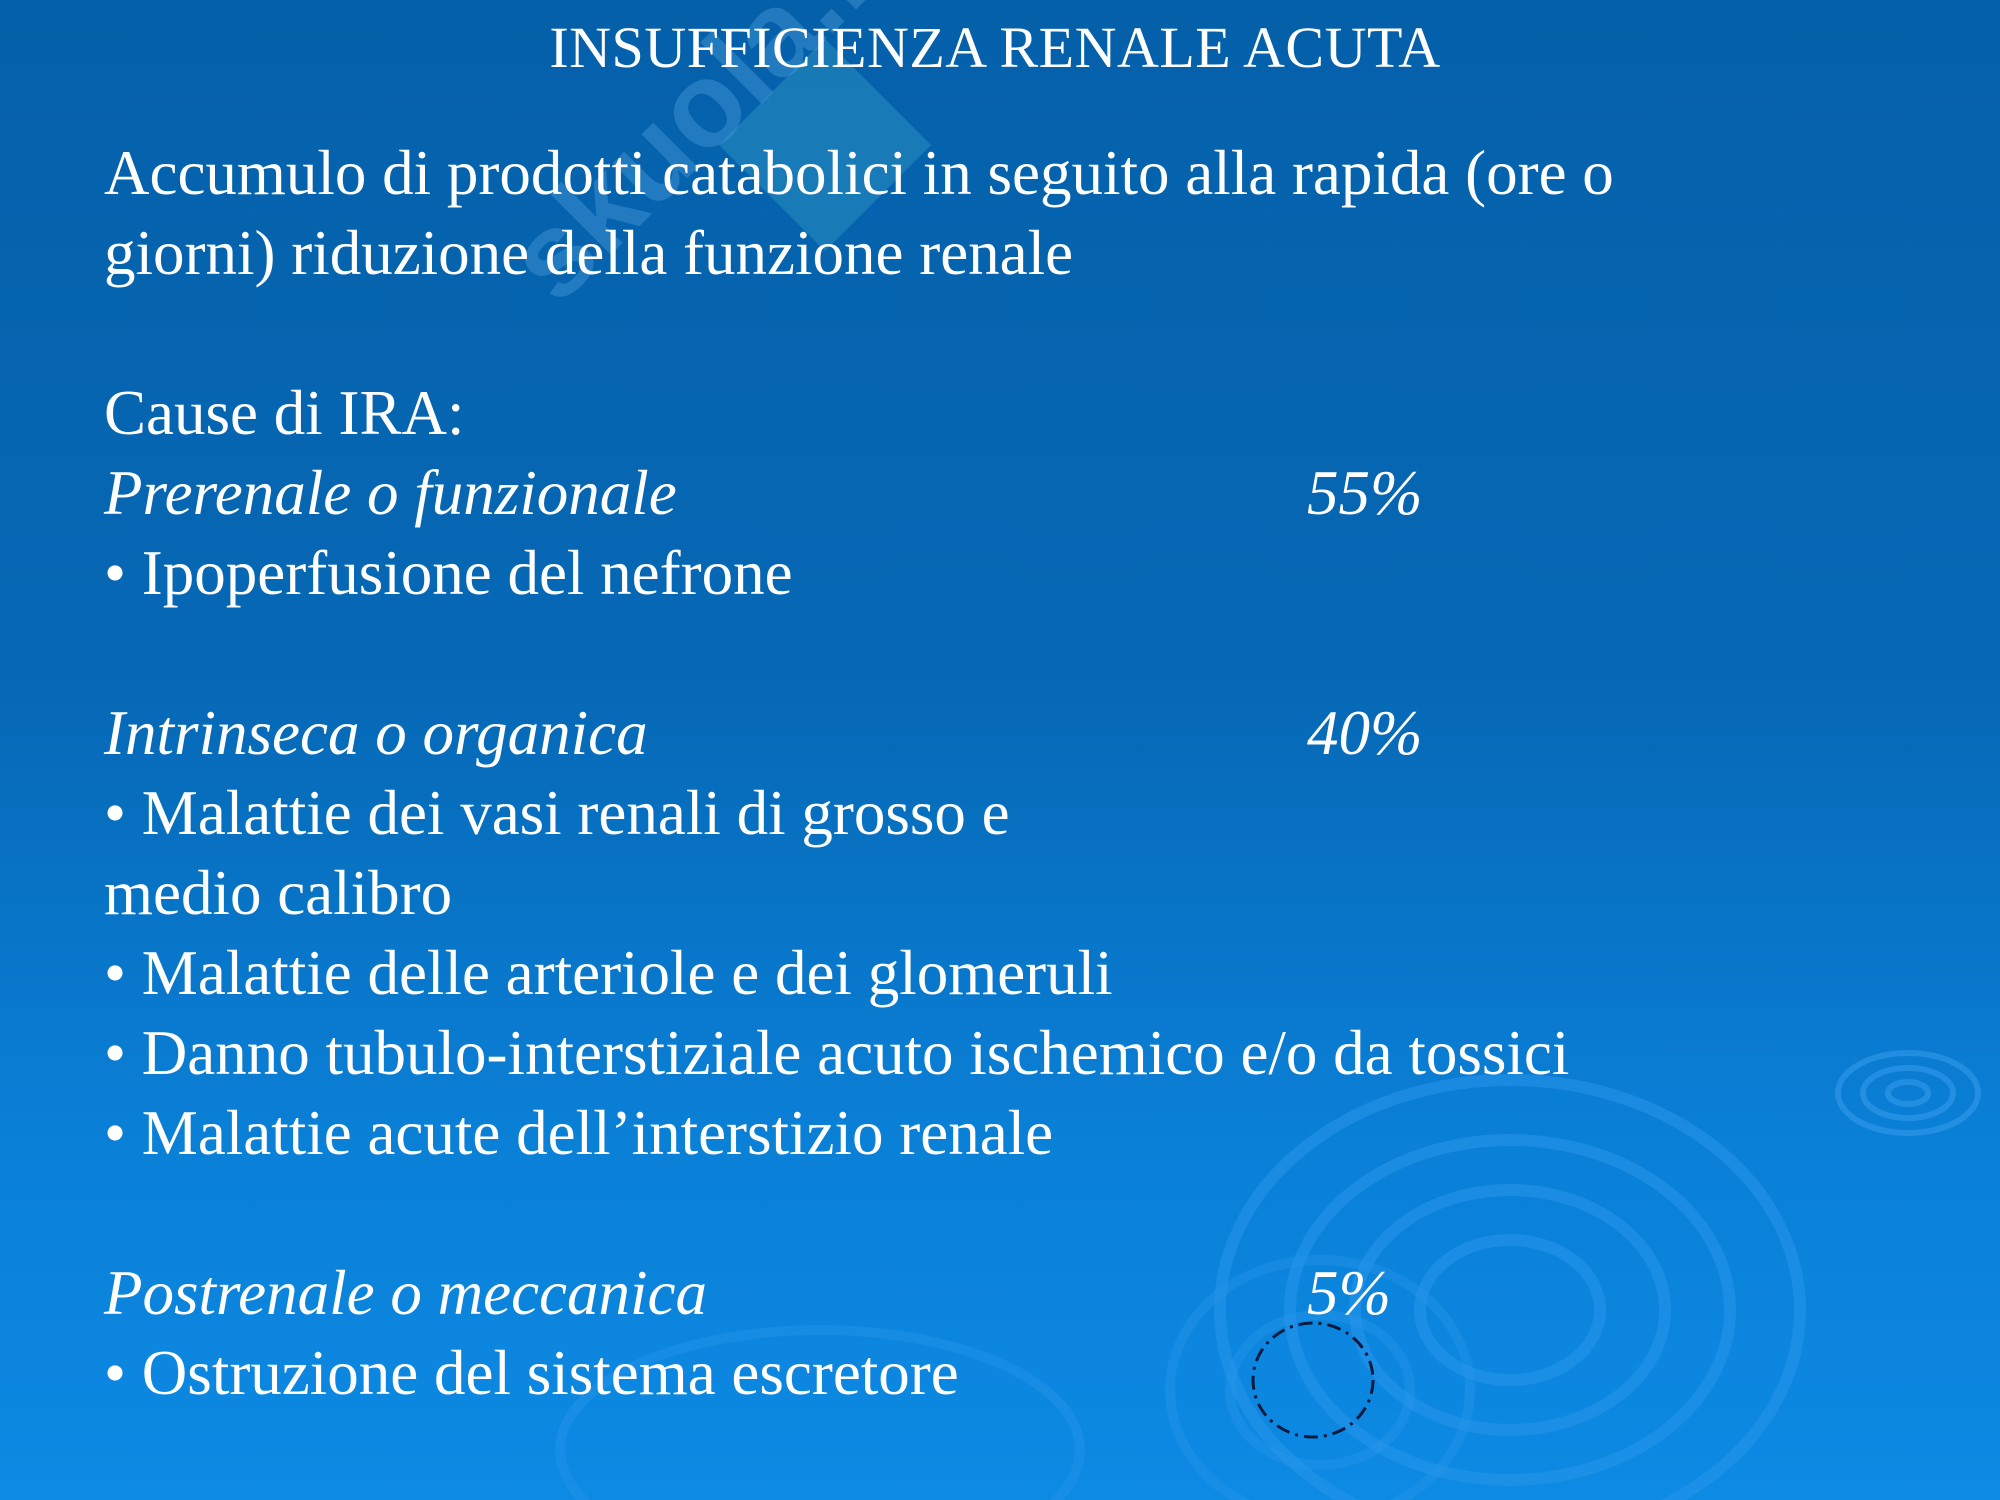 Image resolution: width=2000 pixels, height=1500 pixels. I want to click on list-item: • Malattie dei vasi renali di grosso e, so click(557, 813).